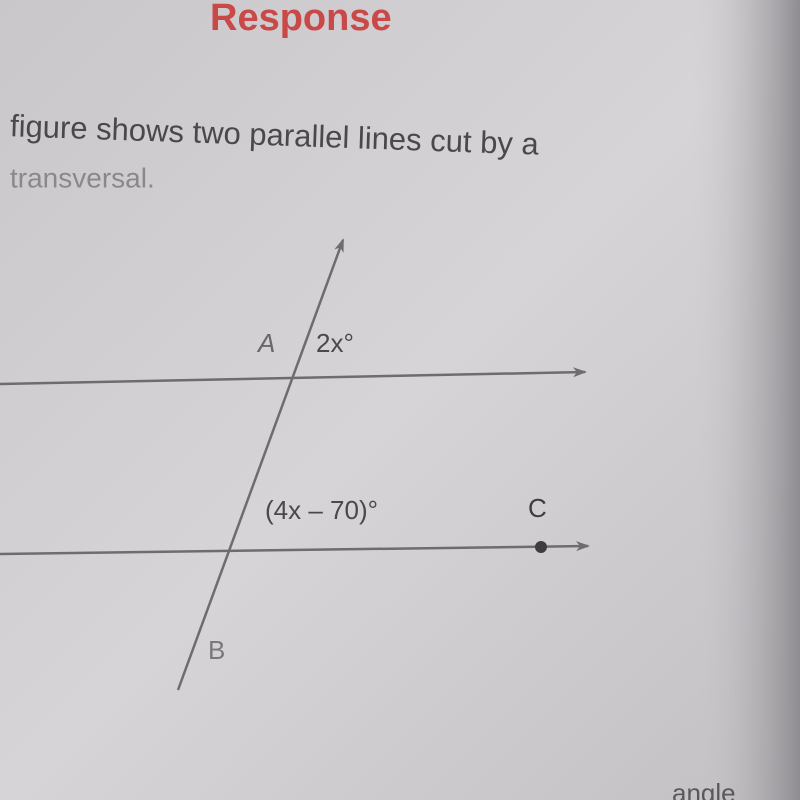 This screenshot has width=800, height=800. I want to click on transversal, so click(260, 464).